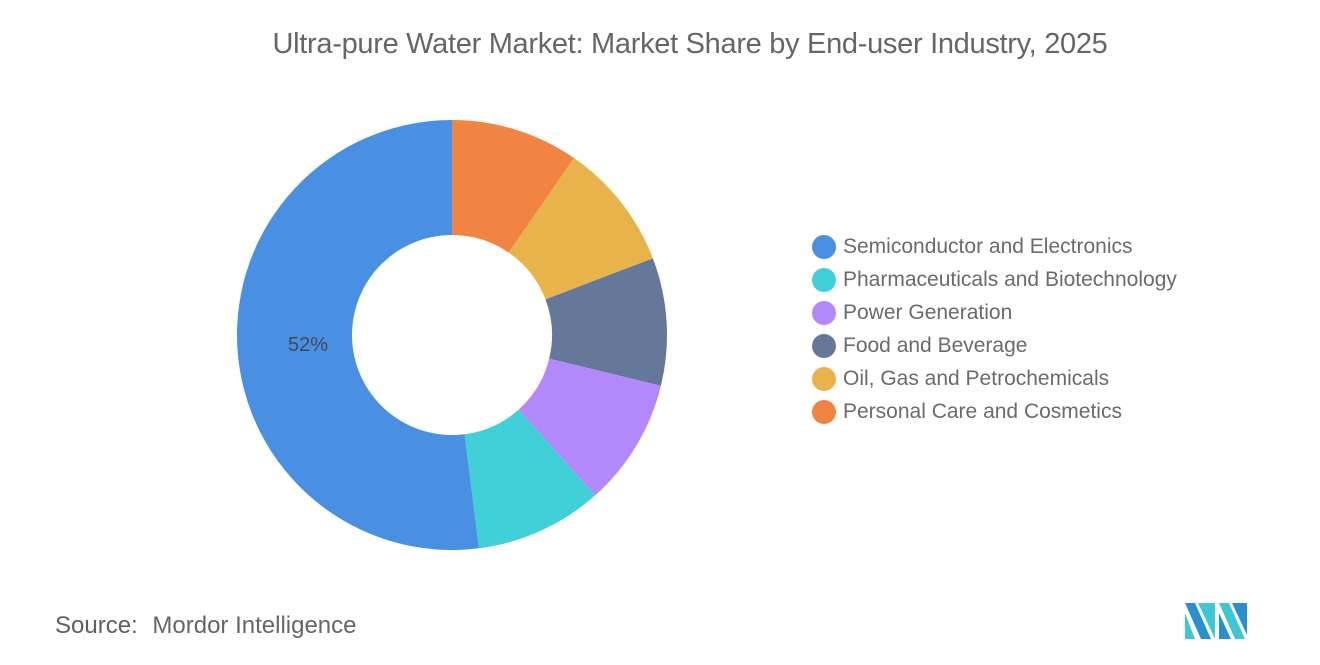 The height and width of the screenshot is (665, 1320). I want to click on legend-item-pharmaceuticals: Pharmaceuticals and Biotechnology, so click(994, 279).